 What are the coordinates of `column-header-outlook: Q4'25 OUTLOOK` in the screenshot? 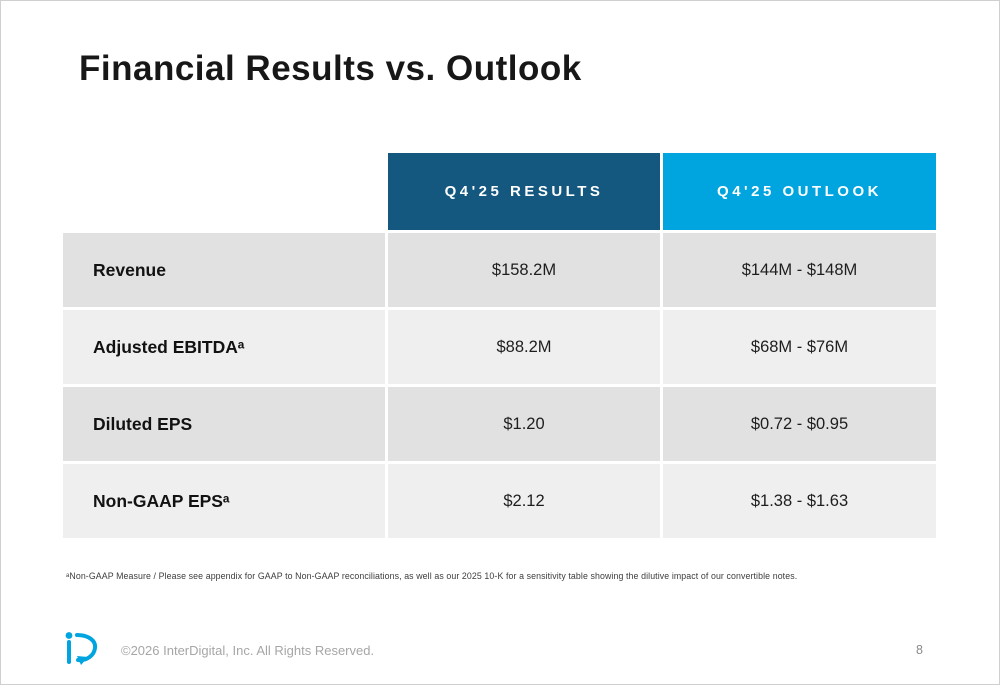 It's located at (799, 191).